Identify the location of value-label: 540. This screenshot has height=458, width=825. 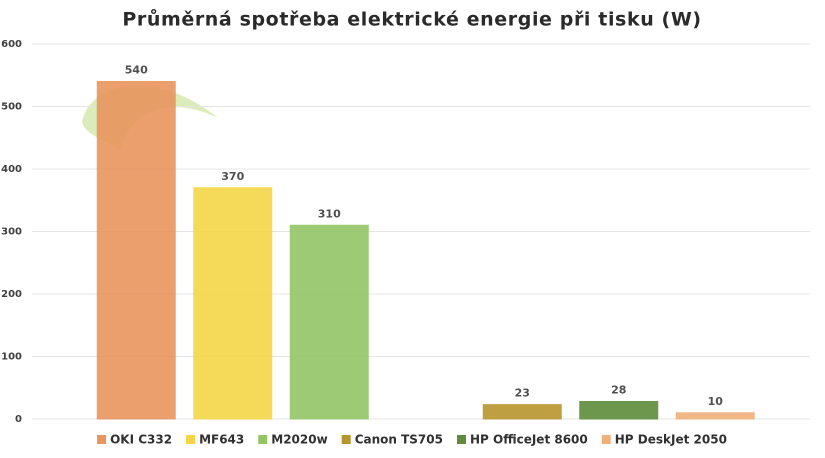
(136, 70).